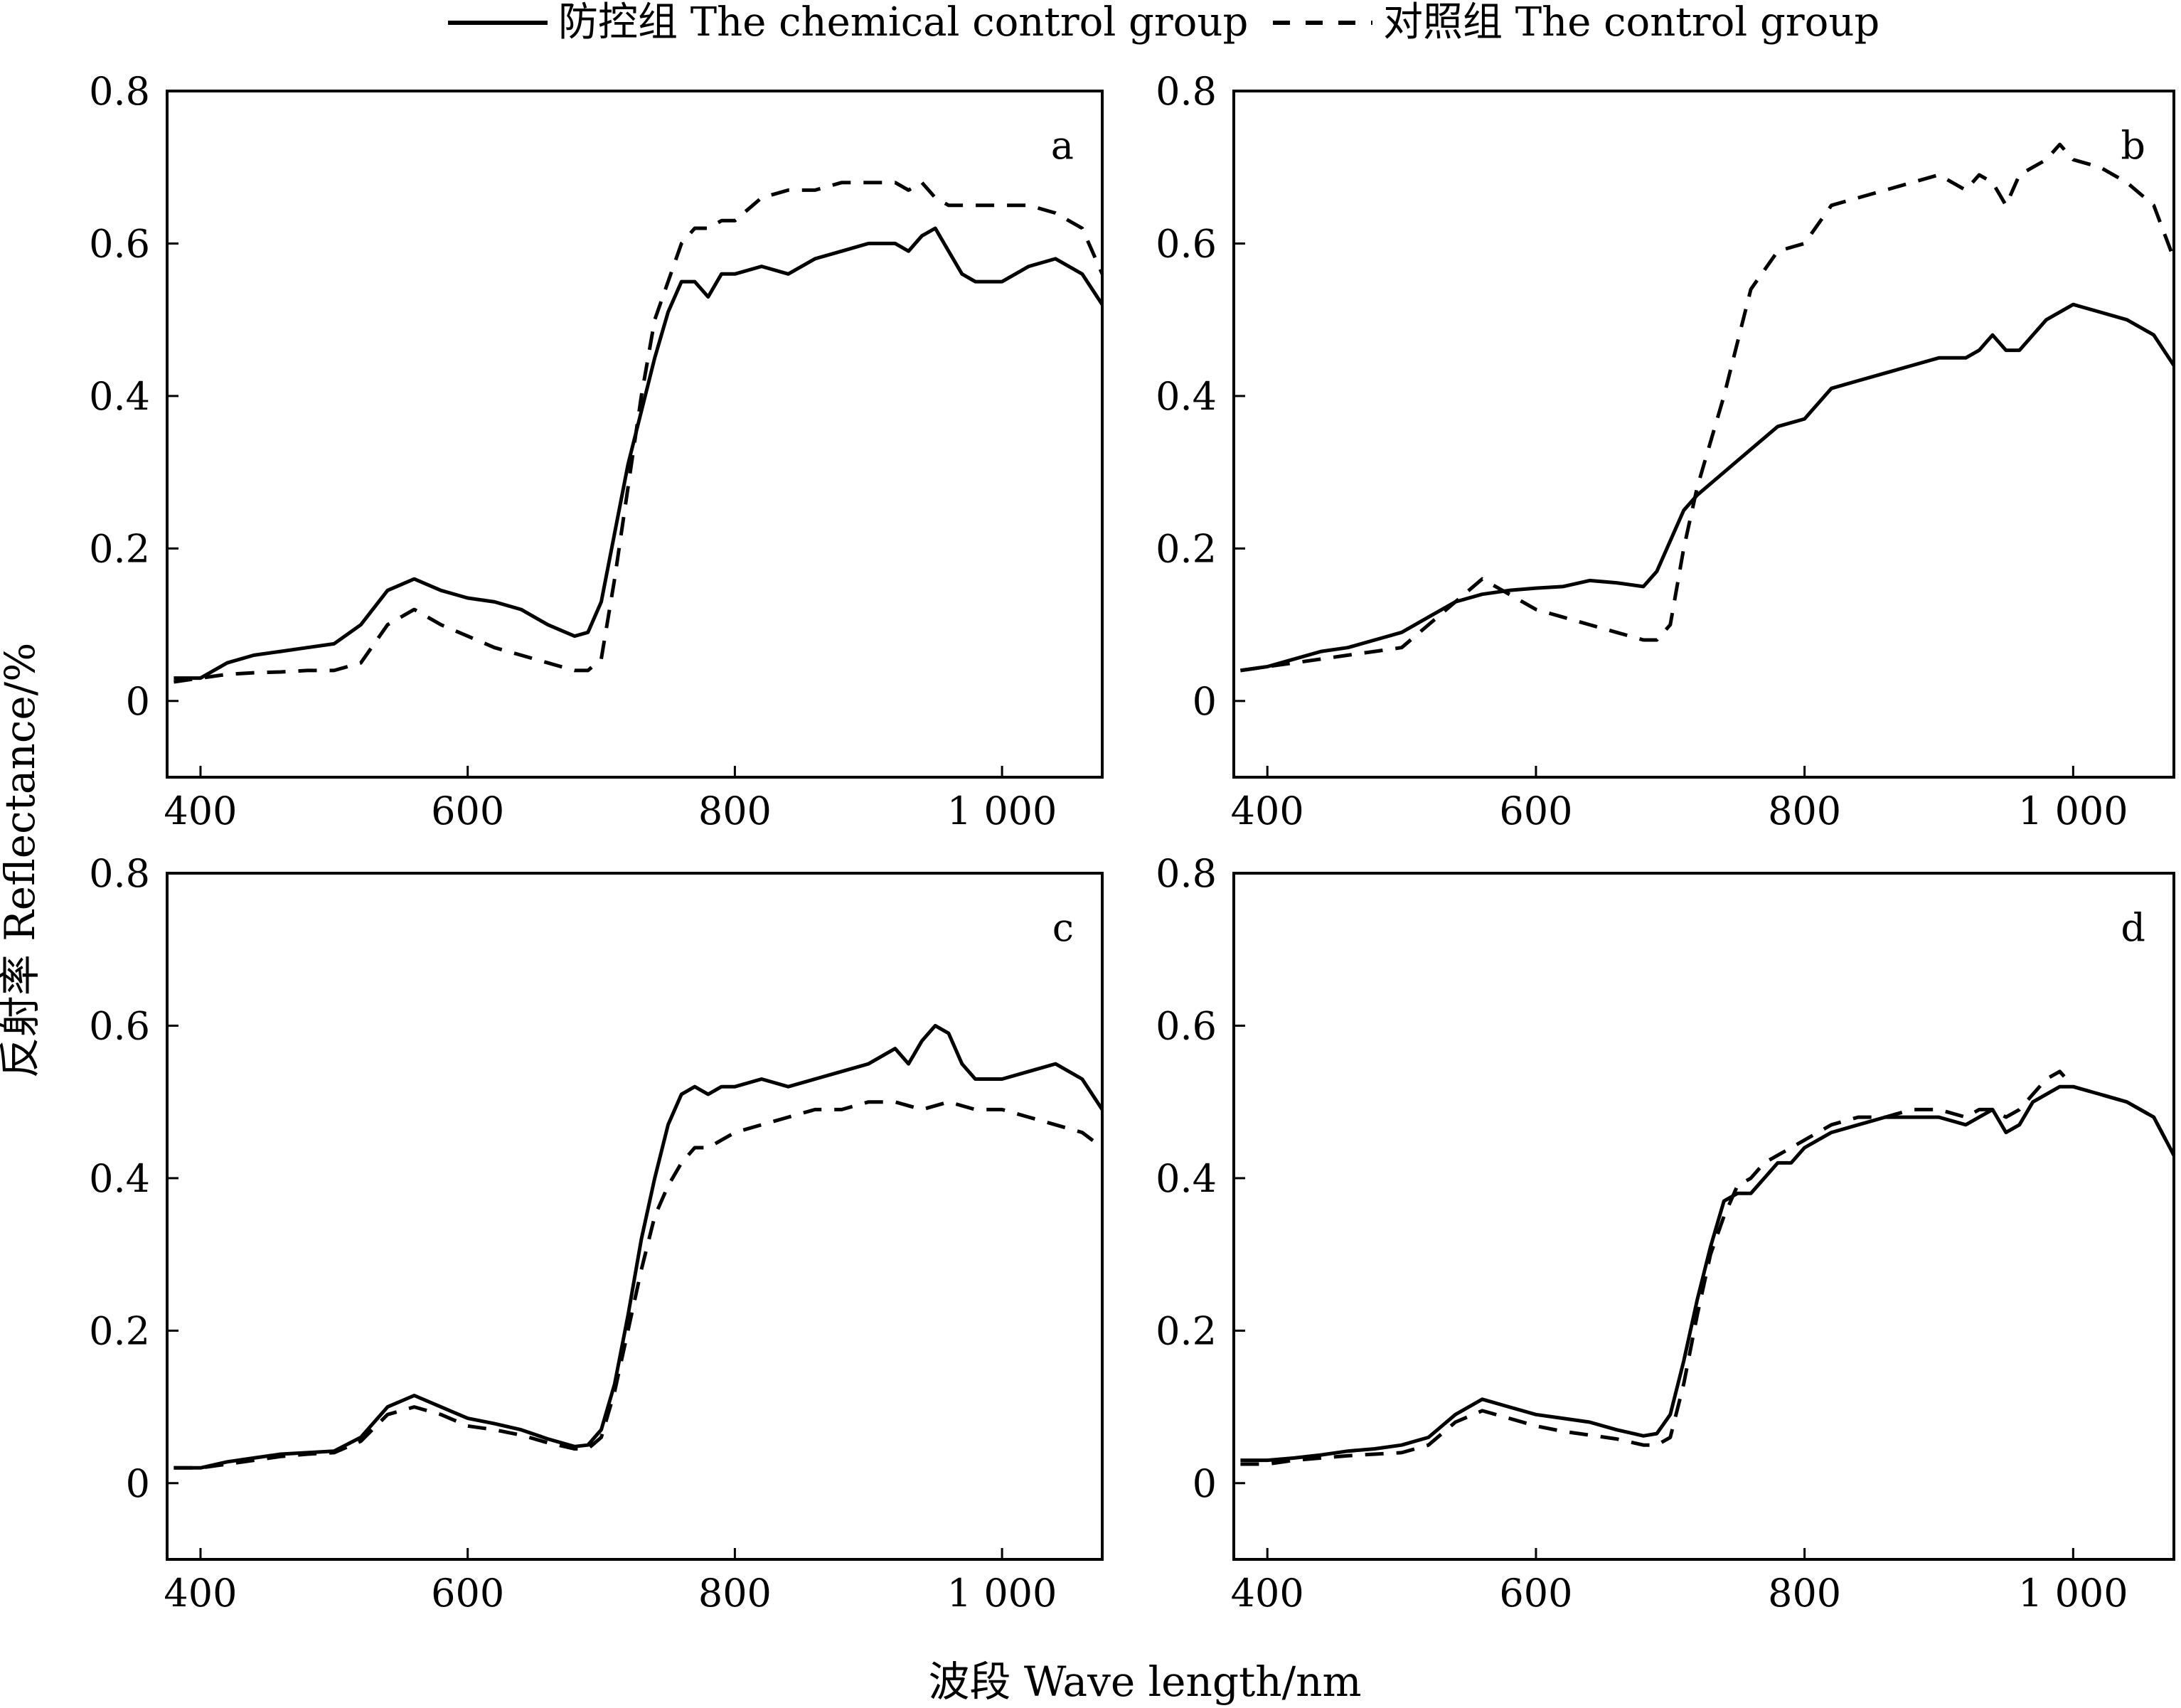 The height and width of the screenshot is (1708, 2181). Describe the element at coordinates (1144, 1682) in the screenshot. I see `x-axis-title: 波段 Wave length/nm` at that location.